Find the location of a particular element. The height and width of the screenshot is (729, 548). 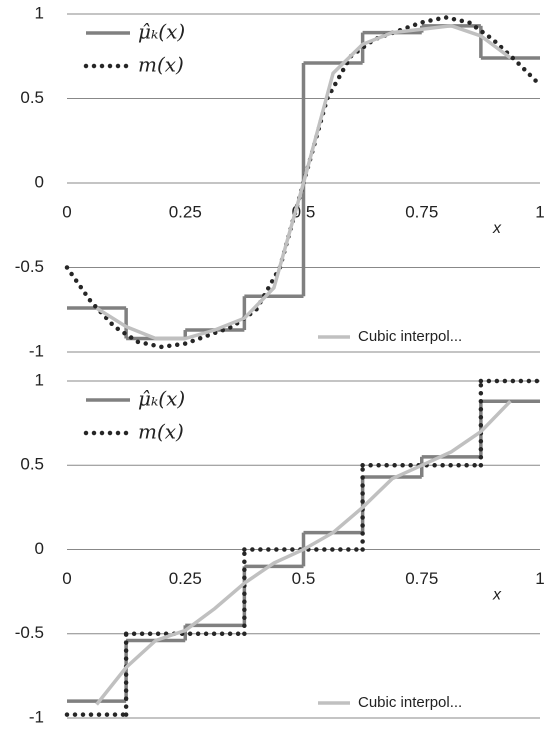

x-tick-label: 0.5 is located at coordinates (304, 578).